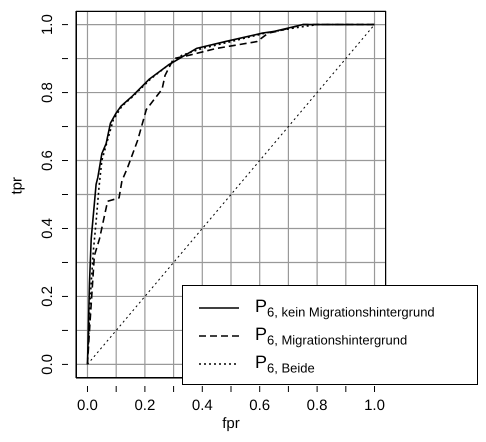 The height and width of the screenshot is (442, 486). What do you see at coordinates (87, 405) in the screenshot?
I see `x-tick-label: 0.0` at bounding box center [87, 405].